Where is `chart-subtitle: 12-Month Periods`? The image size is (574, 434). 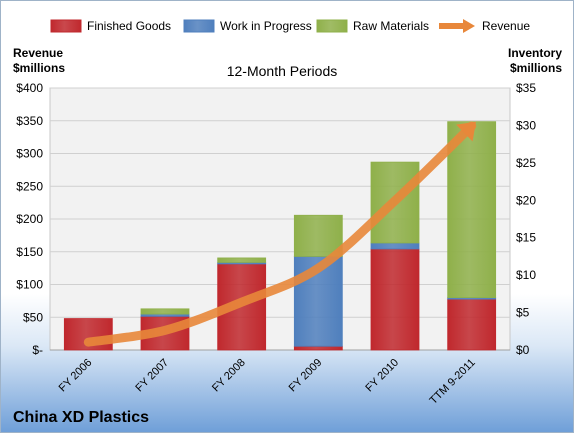 chart-subtitle: 12-Month Periods is located at coordinates (282, 71).